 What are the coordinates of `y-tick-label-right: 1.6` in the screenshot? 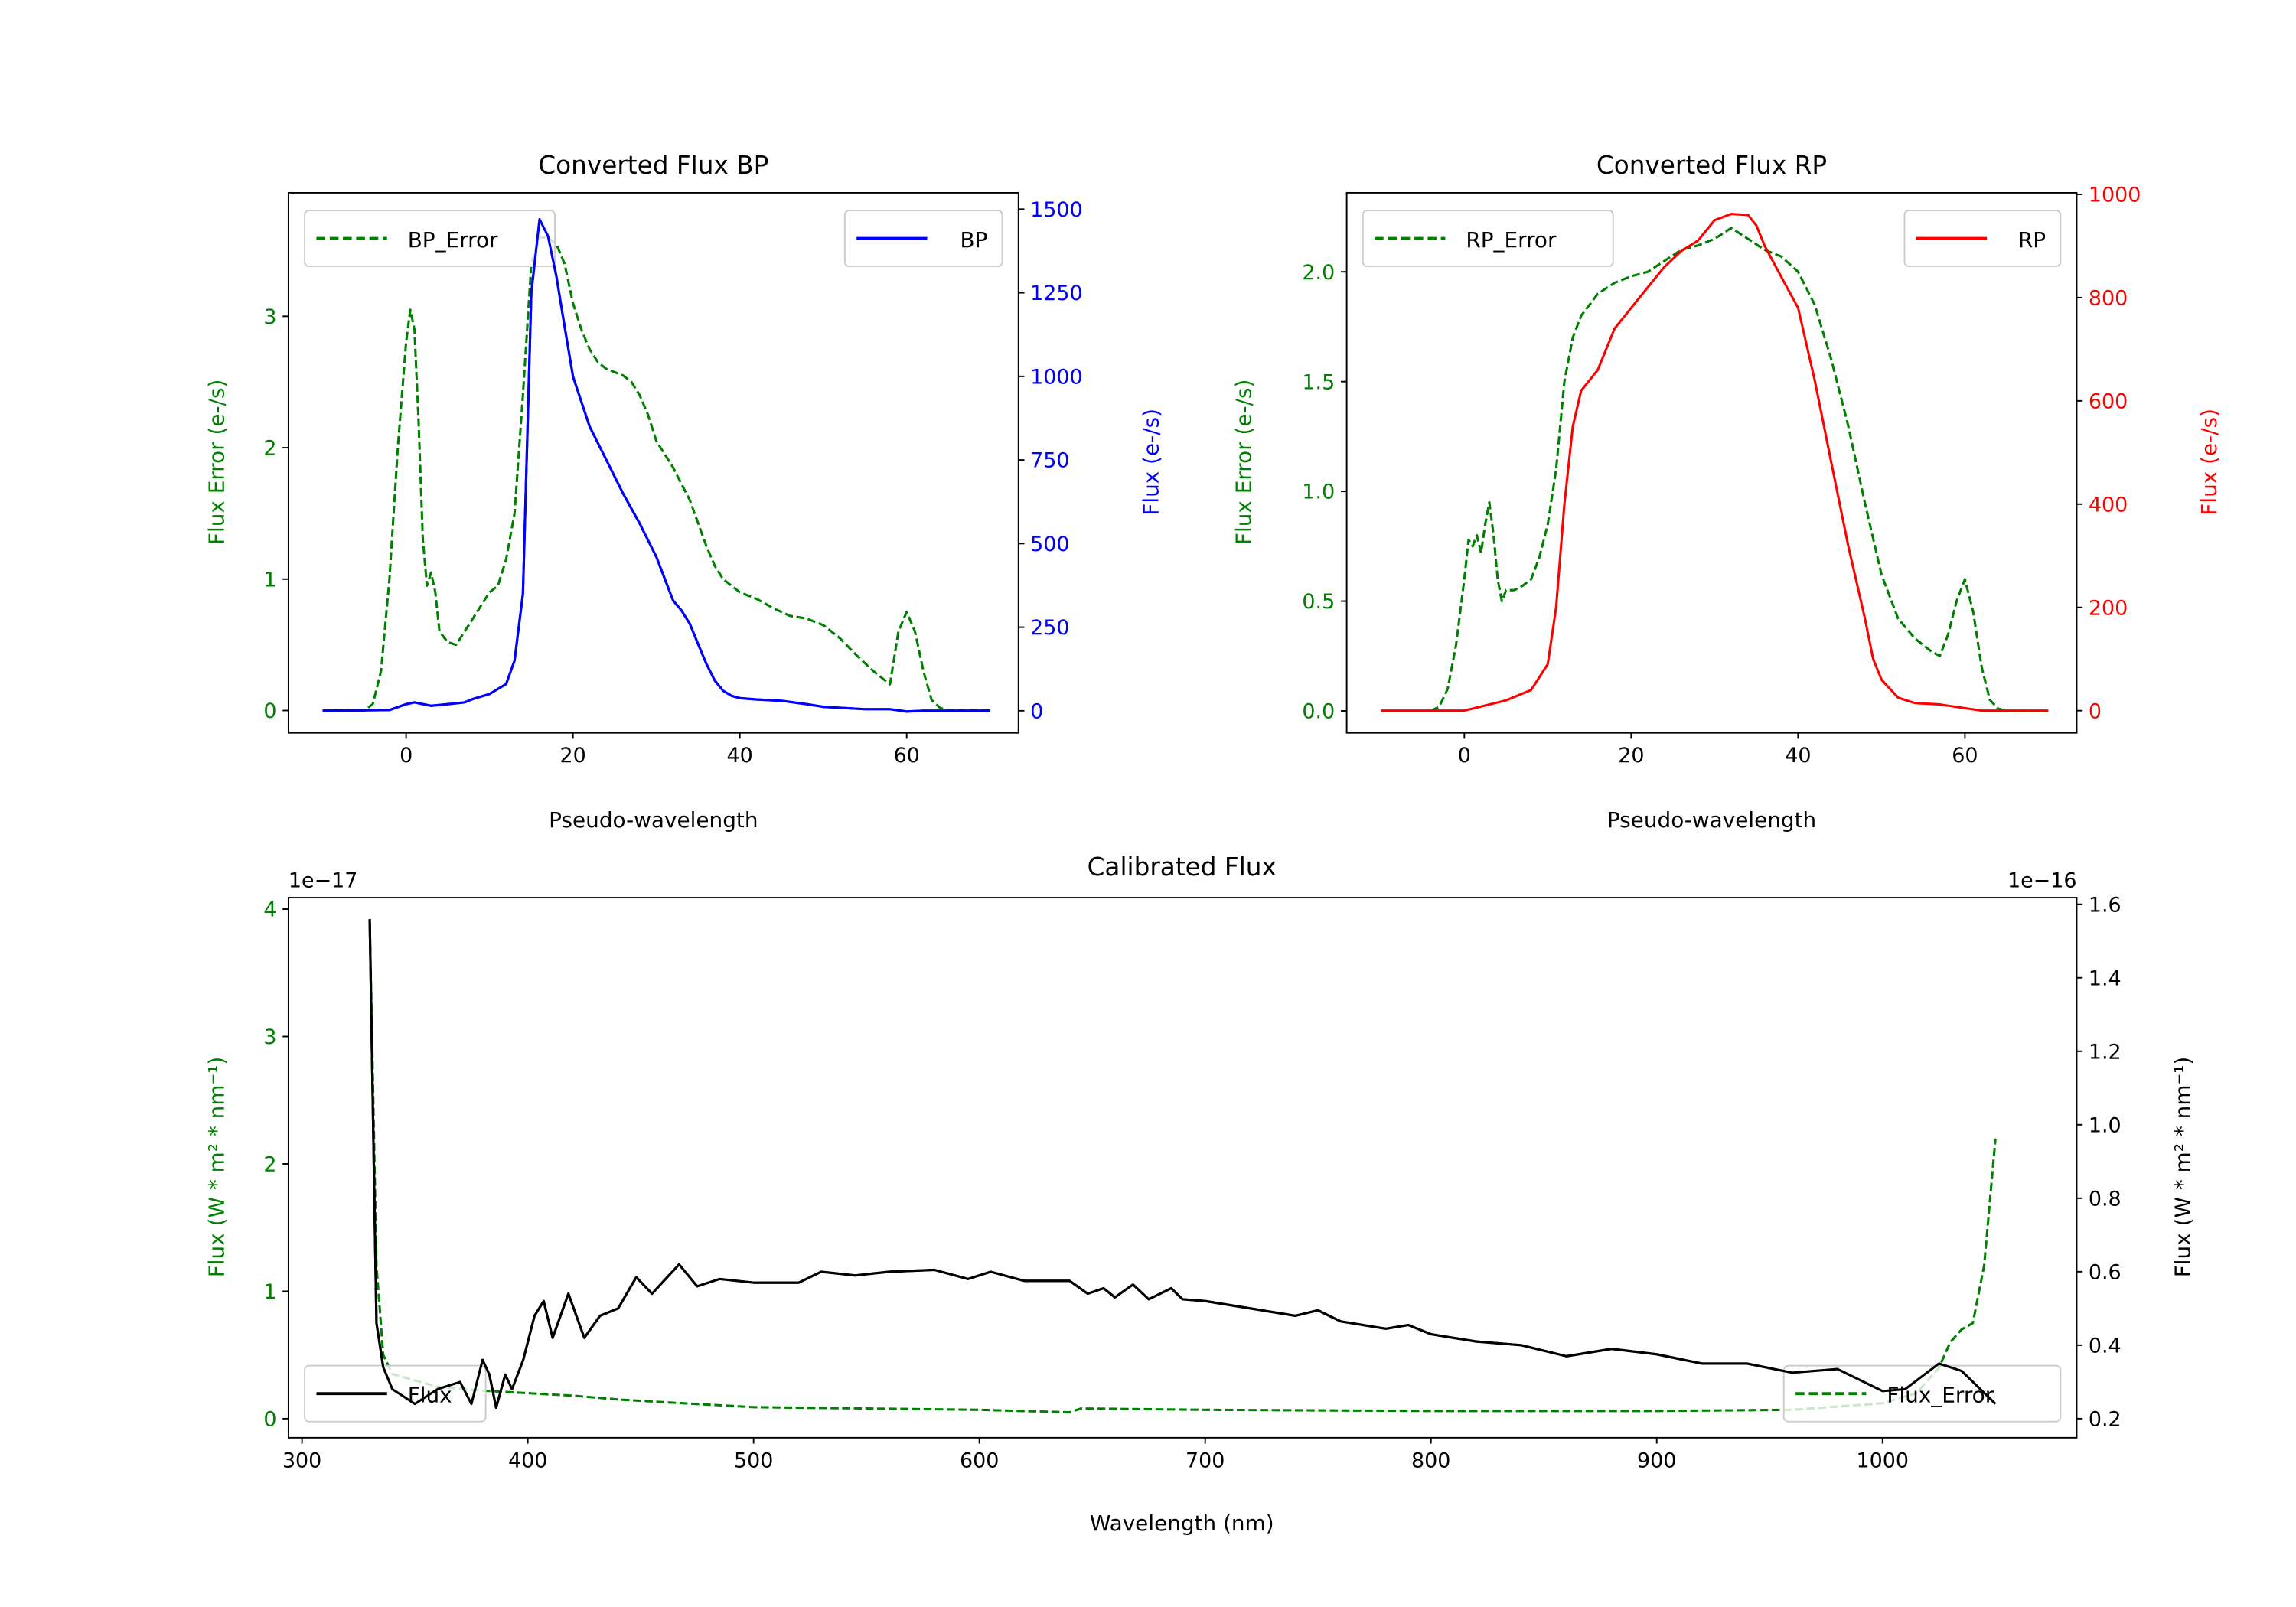 It's located at (2105, 905).